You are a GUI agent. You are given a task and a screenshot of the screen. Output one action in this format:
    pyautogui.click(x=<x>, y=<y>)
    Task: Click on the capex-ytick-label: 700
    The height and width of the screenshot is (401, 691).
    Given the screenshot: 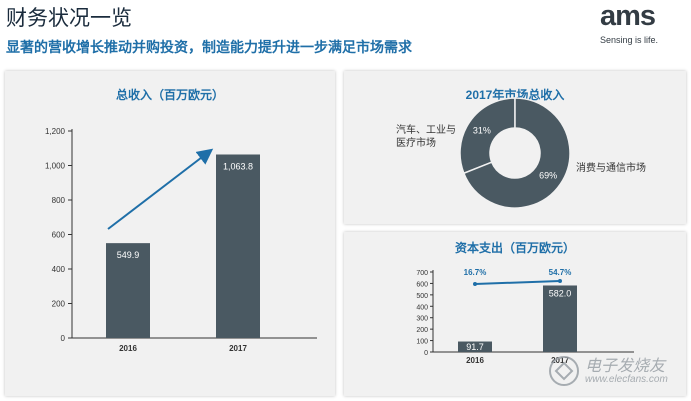 What is the action you would take?
    pyautogui.click(x=422, y=273)
    